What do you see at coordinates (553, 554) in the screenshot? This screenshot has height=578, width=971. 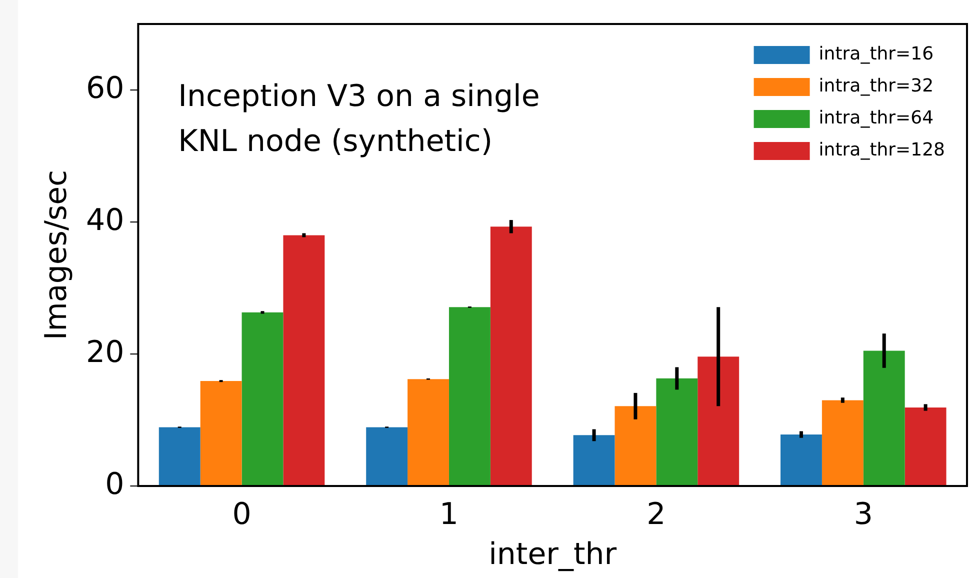 I see `x-axis-title: inter_thr` at bounding box center [553, 554].